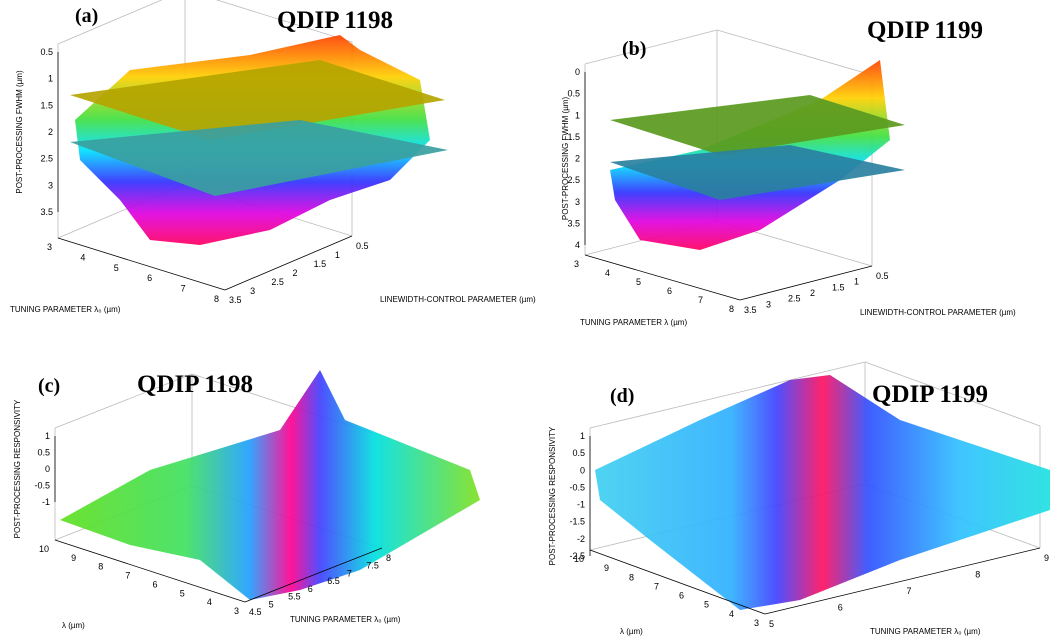 This screenshot has width=1054, height=639. I want to click on y-tick-label: 7.5, so click(372, 566).